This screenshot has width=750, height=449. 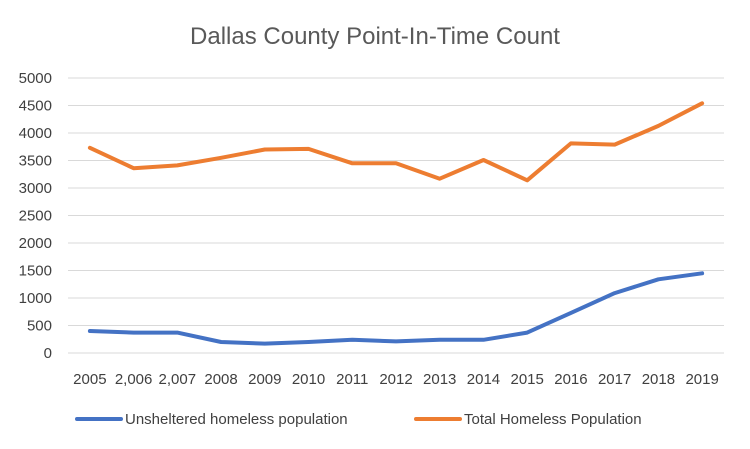 What do you see at coordinates (35, 78) in the screenshot?
I see `y-tick-label: 5000` at bounding box center [35, 78].